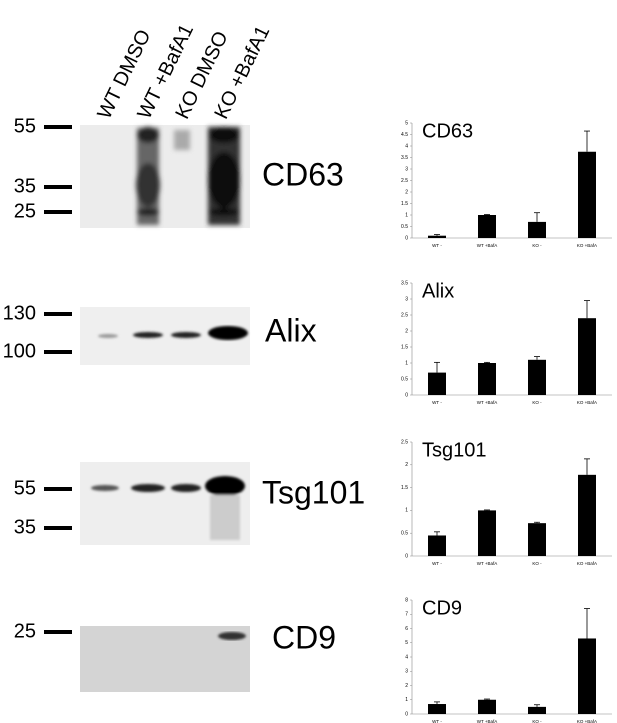  I want to click on chart-title: CD63, so click(447, 131).